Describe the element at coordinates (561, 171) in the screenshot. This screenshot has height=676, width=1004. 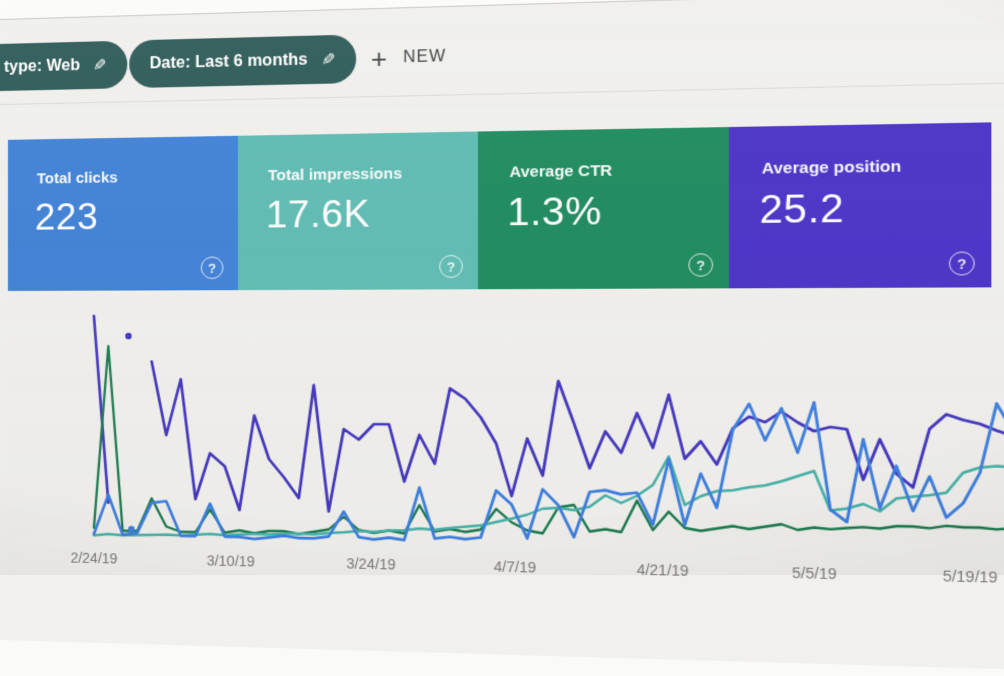
I see `metric-label: Average CTR` at that location.